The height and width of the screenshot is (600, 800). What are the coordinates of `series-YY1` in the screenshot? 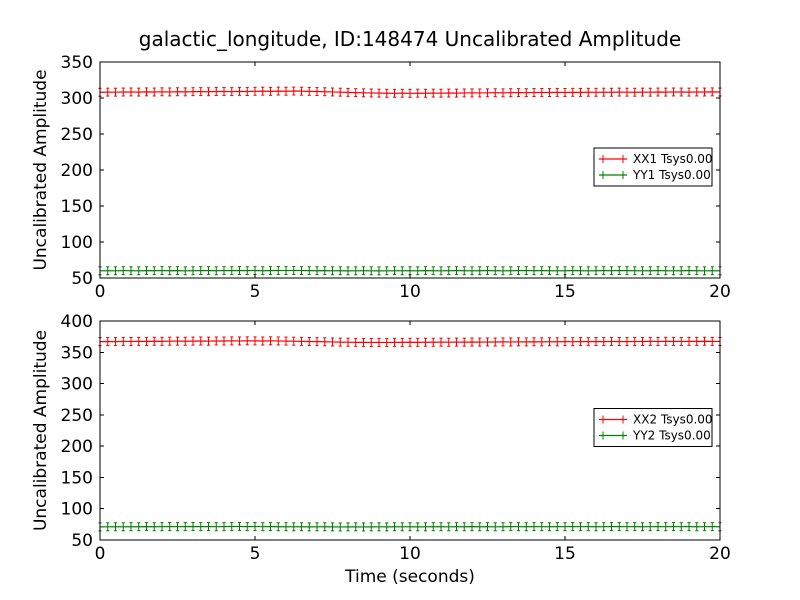 It's located at (410, 270).